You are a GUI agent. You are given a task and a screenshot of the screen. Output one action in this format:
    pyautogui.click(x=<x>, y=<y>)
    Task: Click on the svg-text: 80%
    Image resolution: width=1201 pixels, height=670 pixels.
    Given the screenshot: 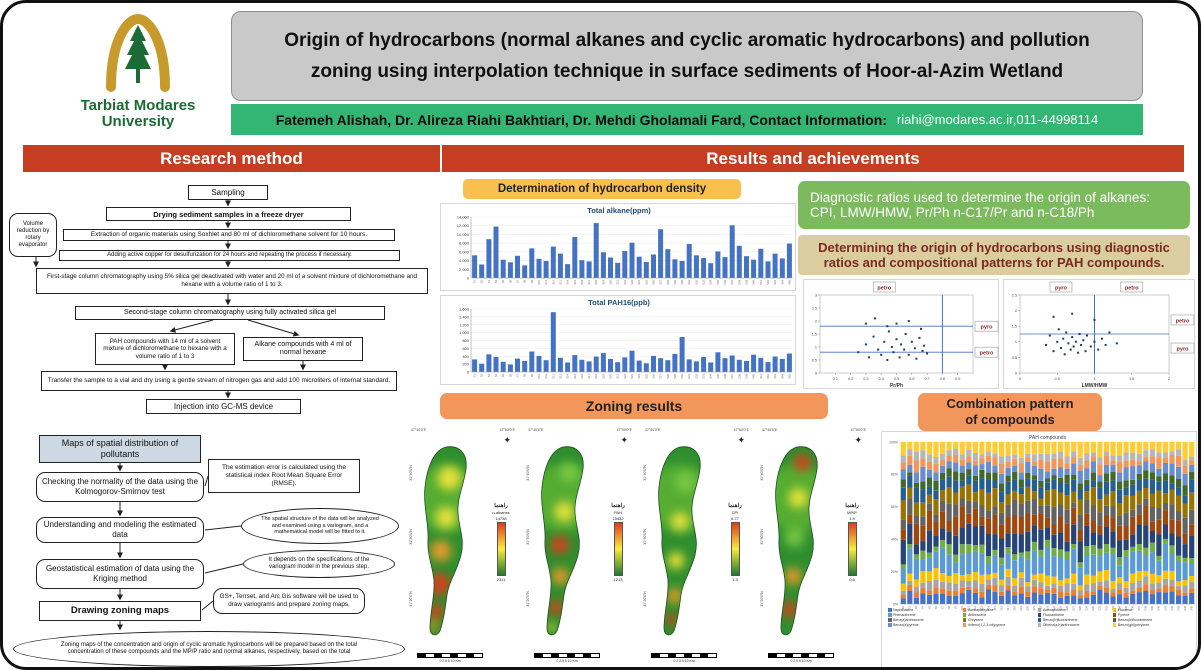 What is the action you would take?
    pyautogui.click(x=894, y=475)
    